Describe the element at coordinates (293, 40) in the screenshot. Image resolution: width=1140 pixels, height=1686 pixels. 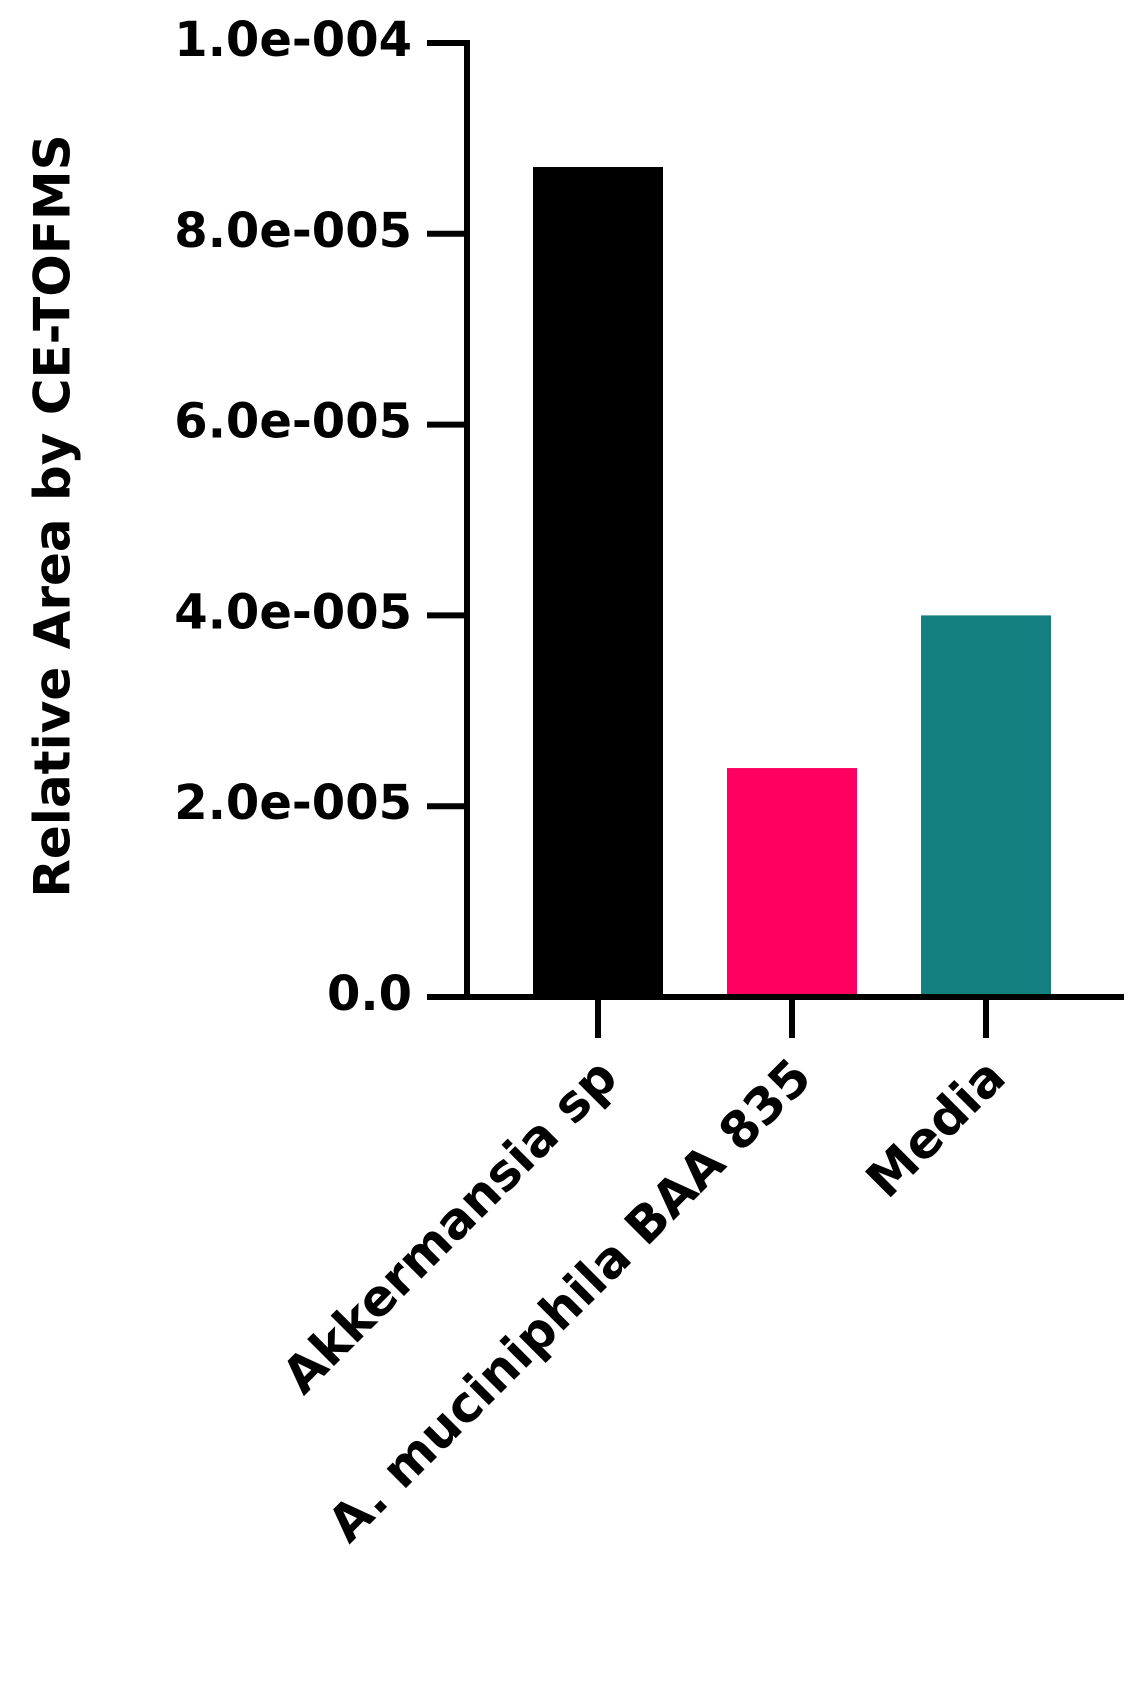
I see `y-tick-label: 1.0e-004` at that location.